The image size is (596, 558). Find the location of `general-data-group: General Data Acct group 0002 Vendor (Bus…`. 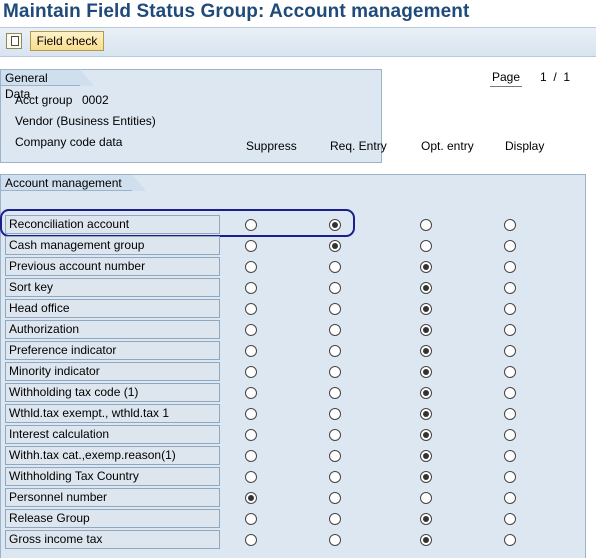

general-data-group: General Data Acct group 0002 Vendor (Bus… is located at coordinates (191, 116).